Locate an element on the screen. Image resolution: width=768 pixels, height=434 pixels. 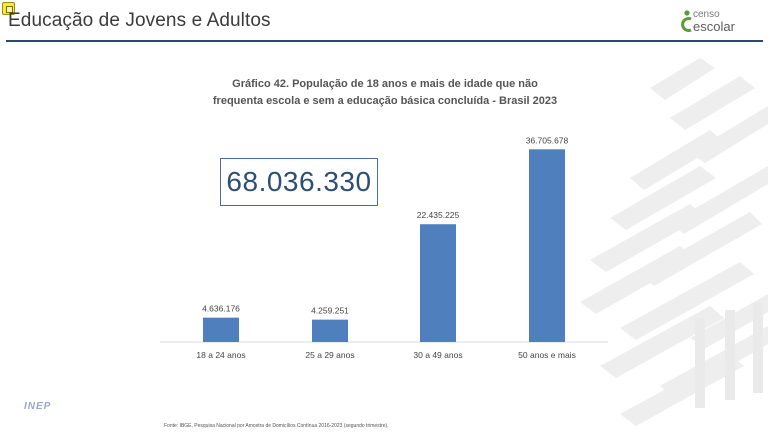
category-label-1: 18 a 24 anos is located at coordinates (220, 355).